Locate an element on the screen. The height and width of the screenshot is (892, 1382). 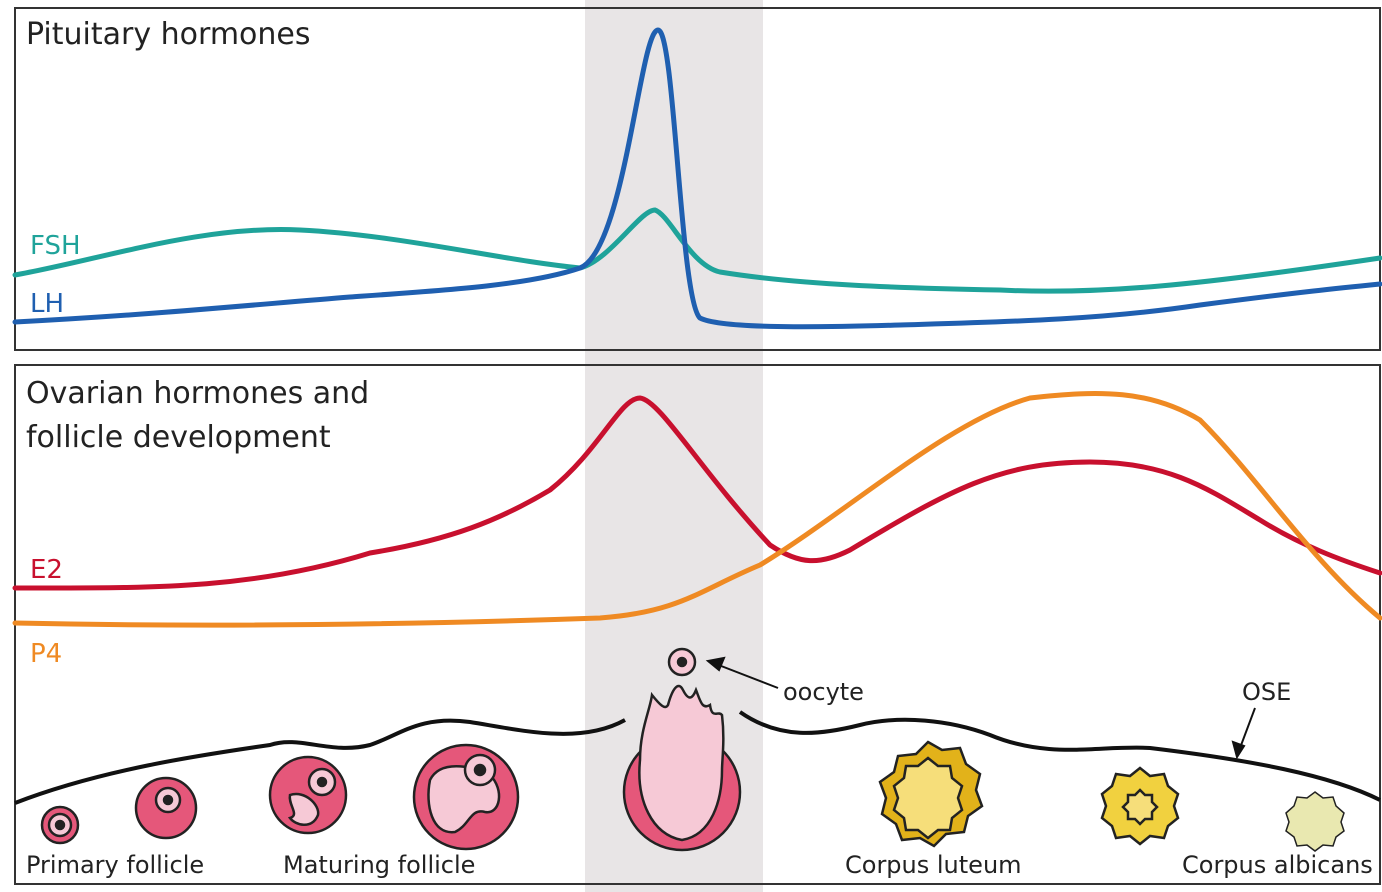
stage-label: Maturing follicle is located at coordinates (379, 865).